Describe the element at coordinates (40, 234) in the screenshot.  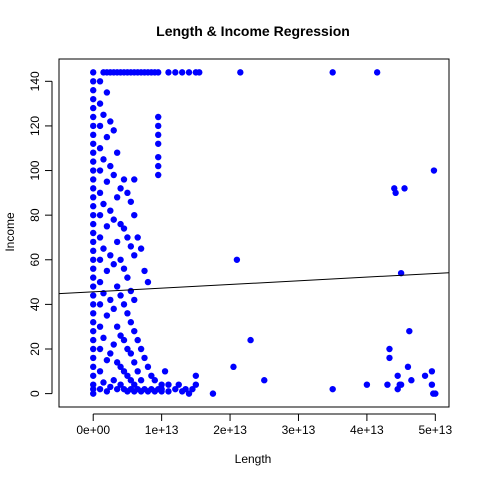
I see `y-axis: 0 20 40 60 80 100 120 140` at that location.